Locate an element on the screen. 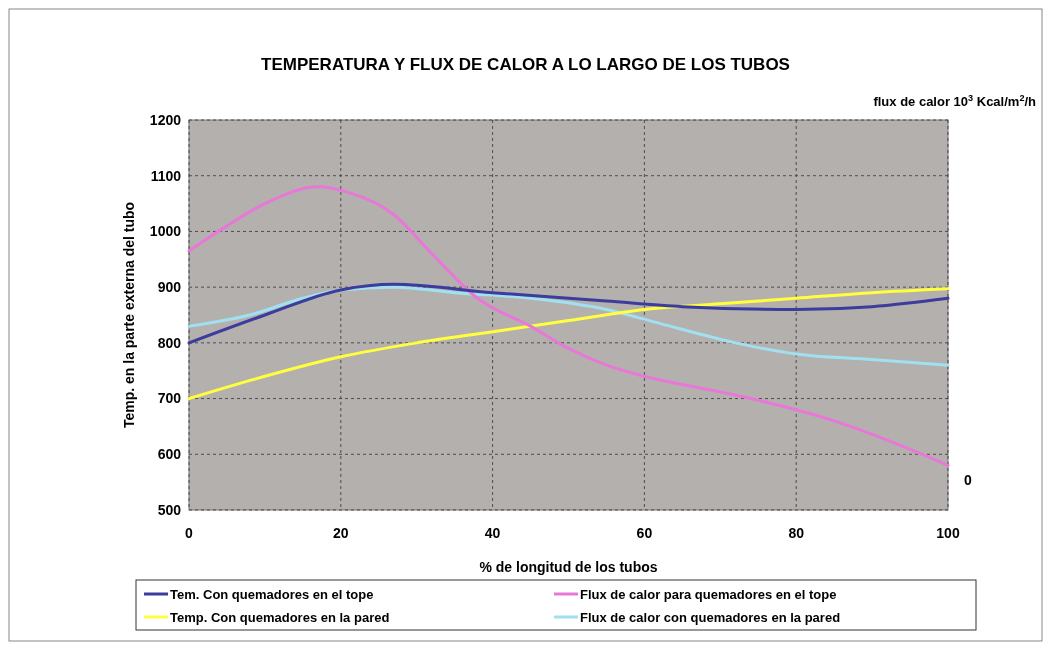 This screenshot has width=1051, height=650. x-tick-label: 20 is located at coordinates (341, 533).